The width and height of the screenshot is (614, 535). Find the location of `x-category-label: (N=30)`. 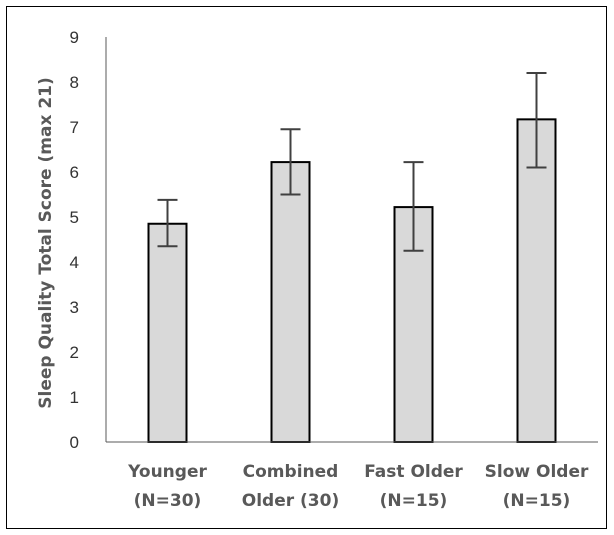

x-category-label: (N=30) is located at coordinates (168, 501).